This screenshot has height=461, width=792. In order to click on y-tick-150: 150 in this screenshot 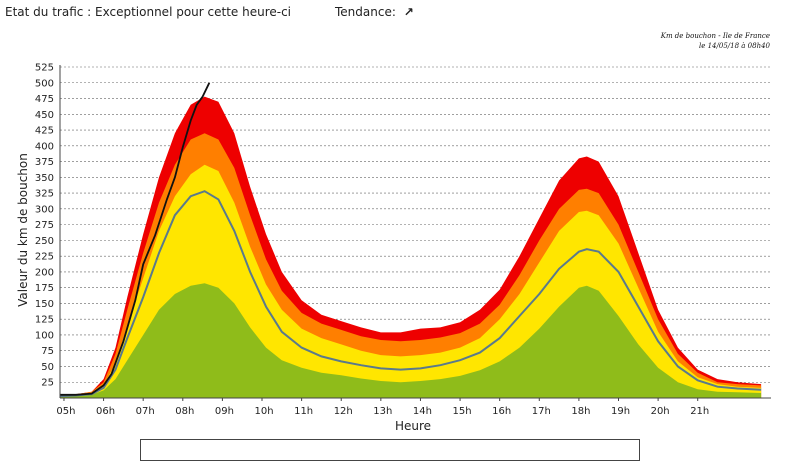, I will do `click(44, 304)`.